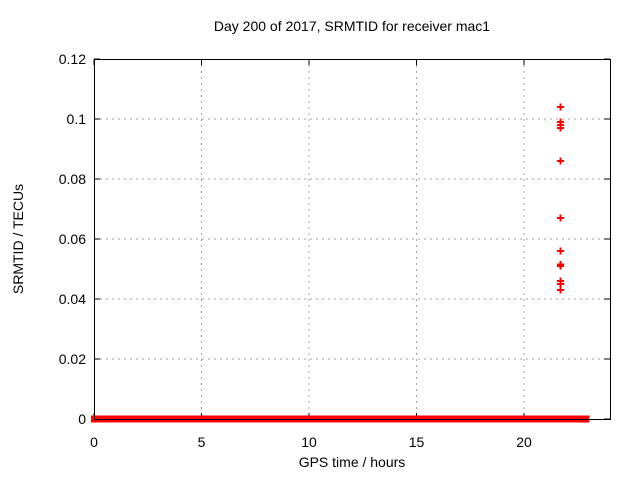  What do you see at coordinates (77, 119) in the screenshot?
I see `y-tick-label: 0.1` at bounding box center [77, 119].